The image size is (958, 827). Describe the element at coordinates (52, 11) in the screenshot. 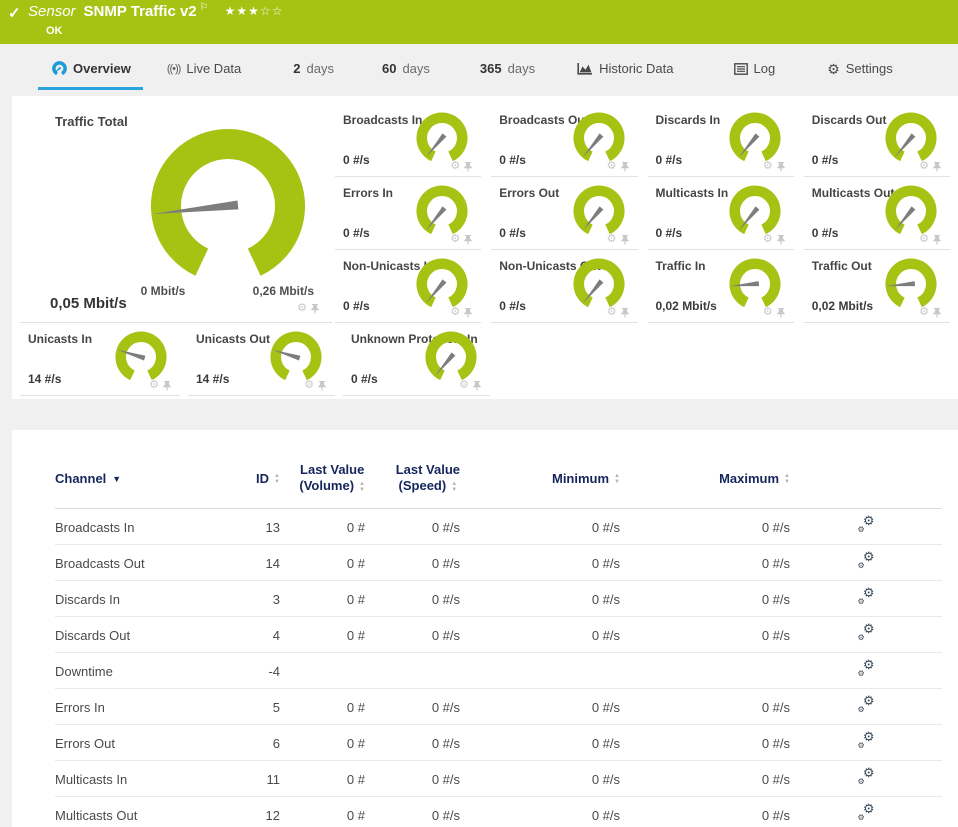

I see `object-kind-label: Sensor` at that location.